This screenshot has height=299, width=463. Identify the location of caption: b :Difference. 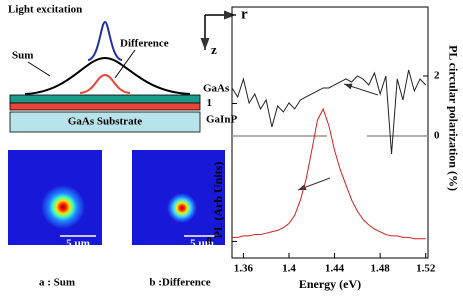
(179, 283).